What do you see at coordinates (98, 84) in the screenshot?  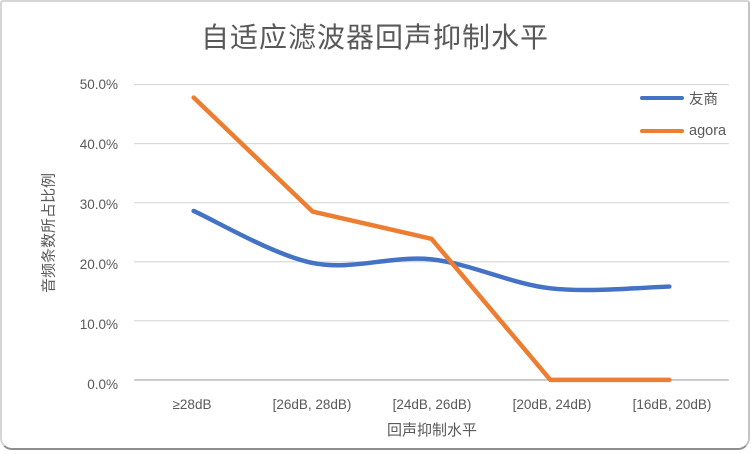 I see `y-tick-label: 50.0%` at bounding box center [98, 84].